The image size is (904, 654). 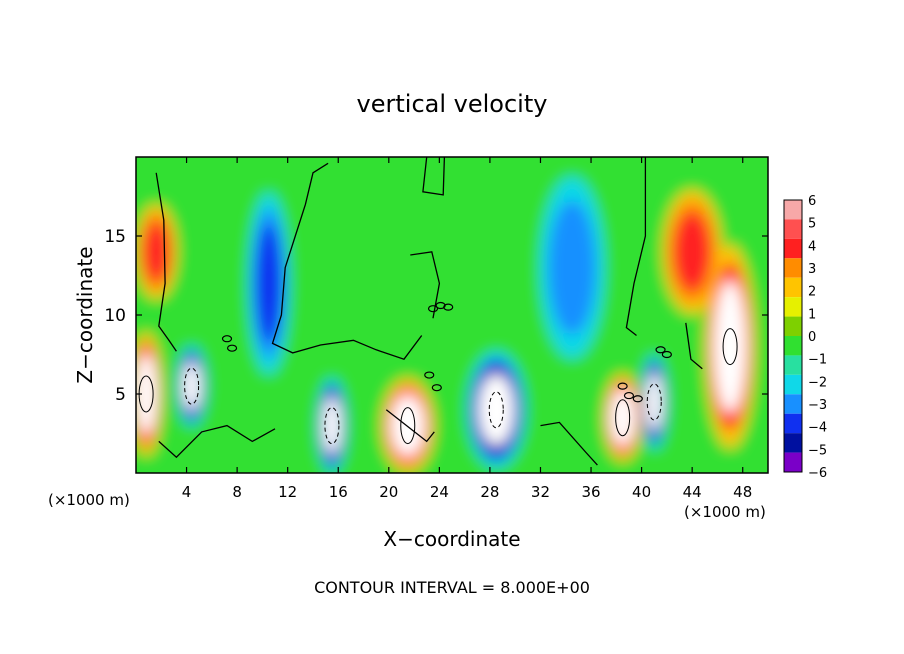 What do you see at coordinates (805, 337) in the screenshot?
I see `colorbar: 6 5 4 3 2 1 0 −1 −2 −3 −4 −5 −6` at bounding box center [805, 337].